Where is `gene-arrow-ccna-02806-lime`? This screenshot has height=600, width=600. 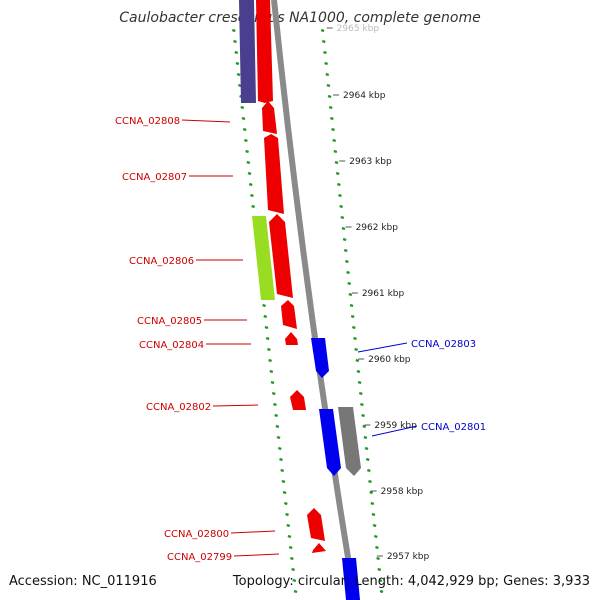 gene-arrow-ccna-02806-lime is located at coordinates (263, 258).